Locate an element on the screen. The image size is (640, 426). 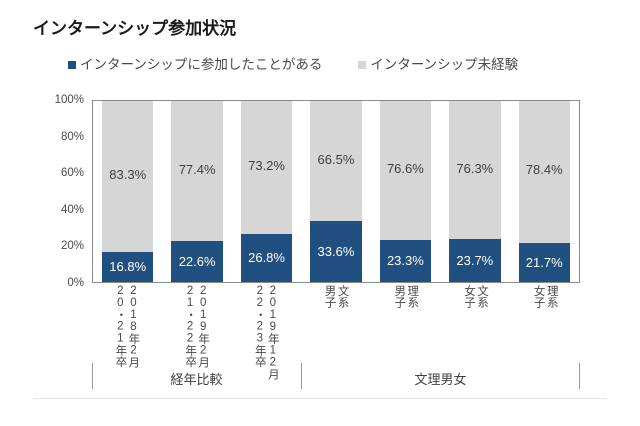
bar-slot: 78.4% 21.7% is located at coordinates (544, 191).